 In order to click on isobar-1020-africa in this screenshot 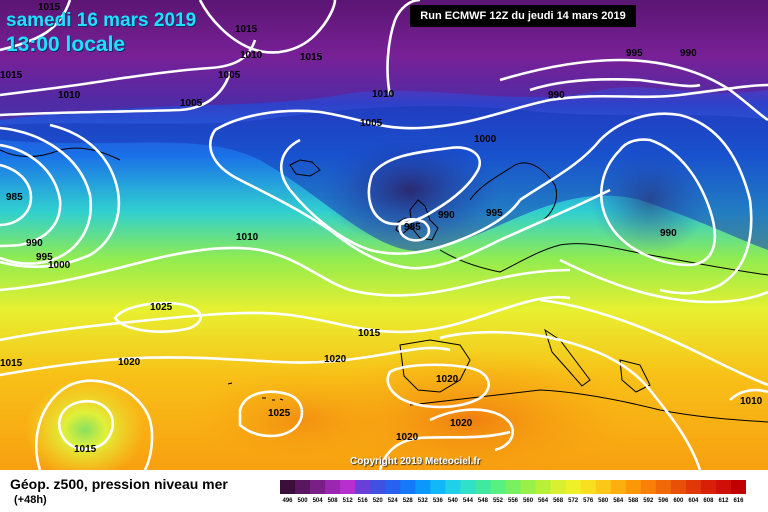, I will do `click(444, 450)`.